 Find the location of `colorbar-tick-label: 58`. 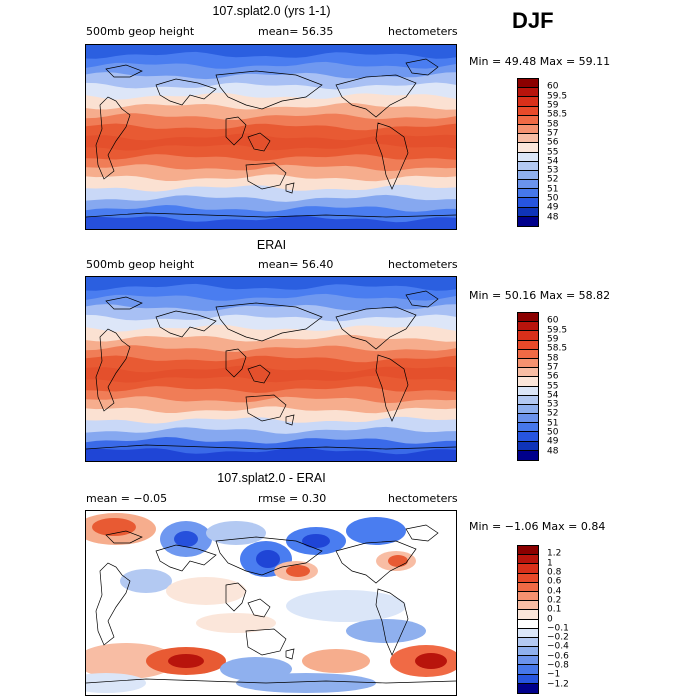

colorbar-tick-label: 58 is located at coordinates (553, 124).